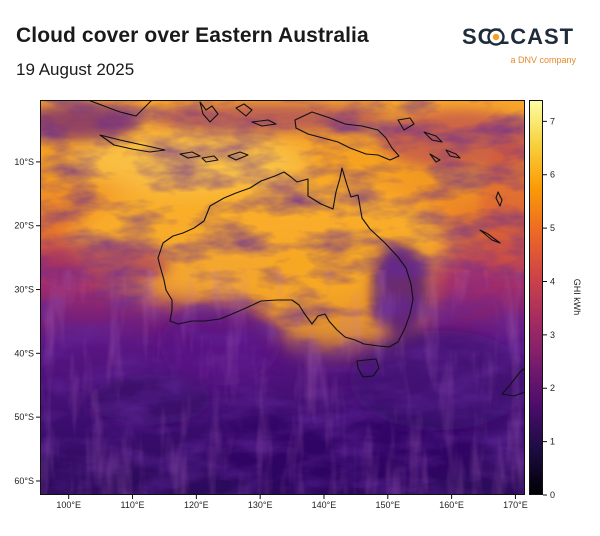 The height and width of the screenshot is (536, 600). Describe the element at coordinates (24, 162) in the screenshot. I see `y-tick-label: 10°S` at that location.